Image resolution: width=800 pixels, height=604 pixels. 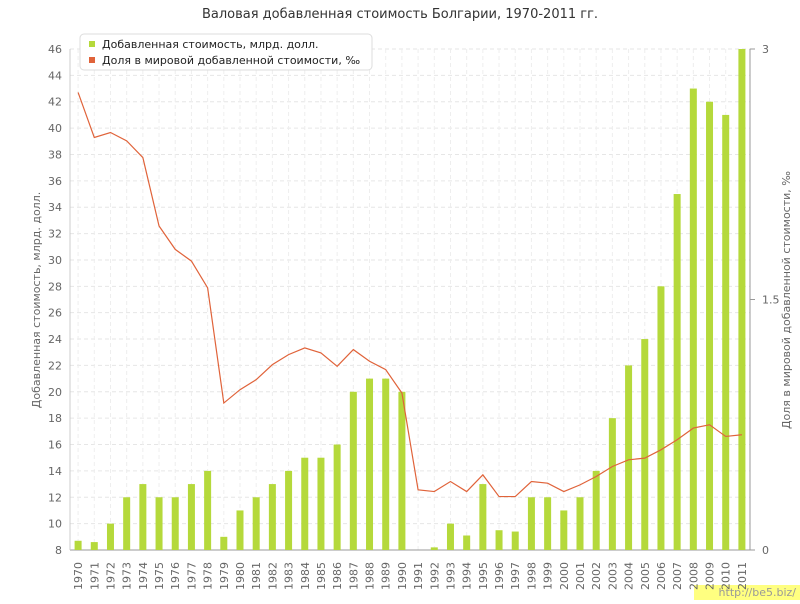 I want to click on x-tick-label: 2001, so click(x=580, y=576).